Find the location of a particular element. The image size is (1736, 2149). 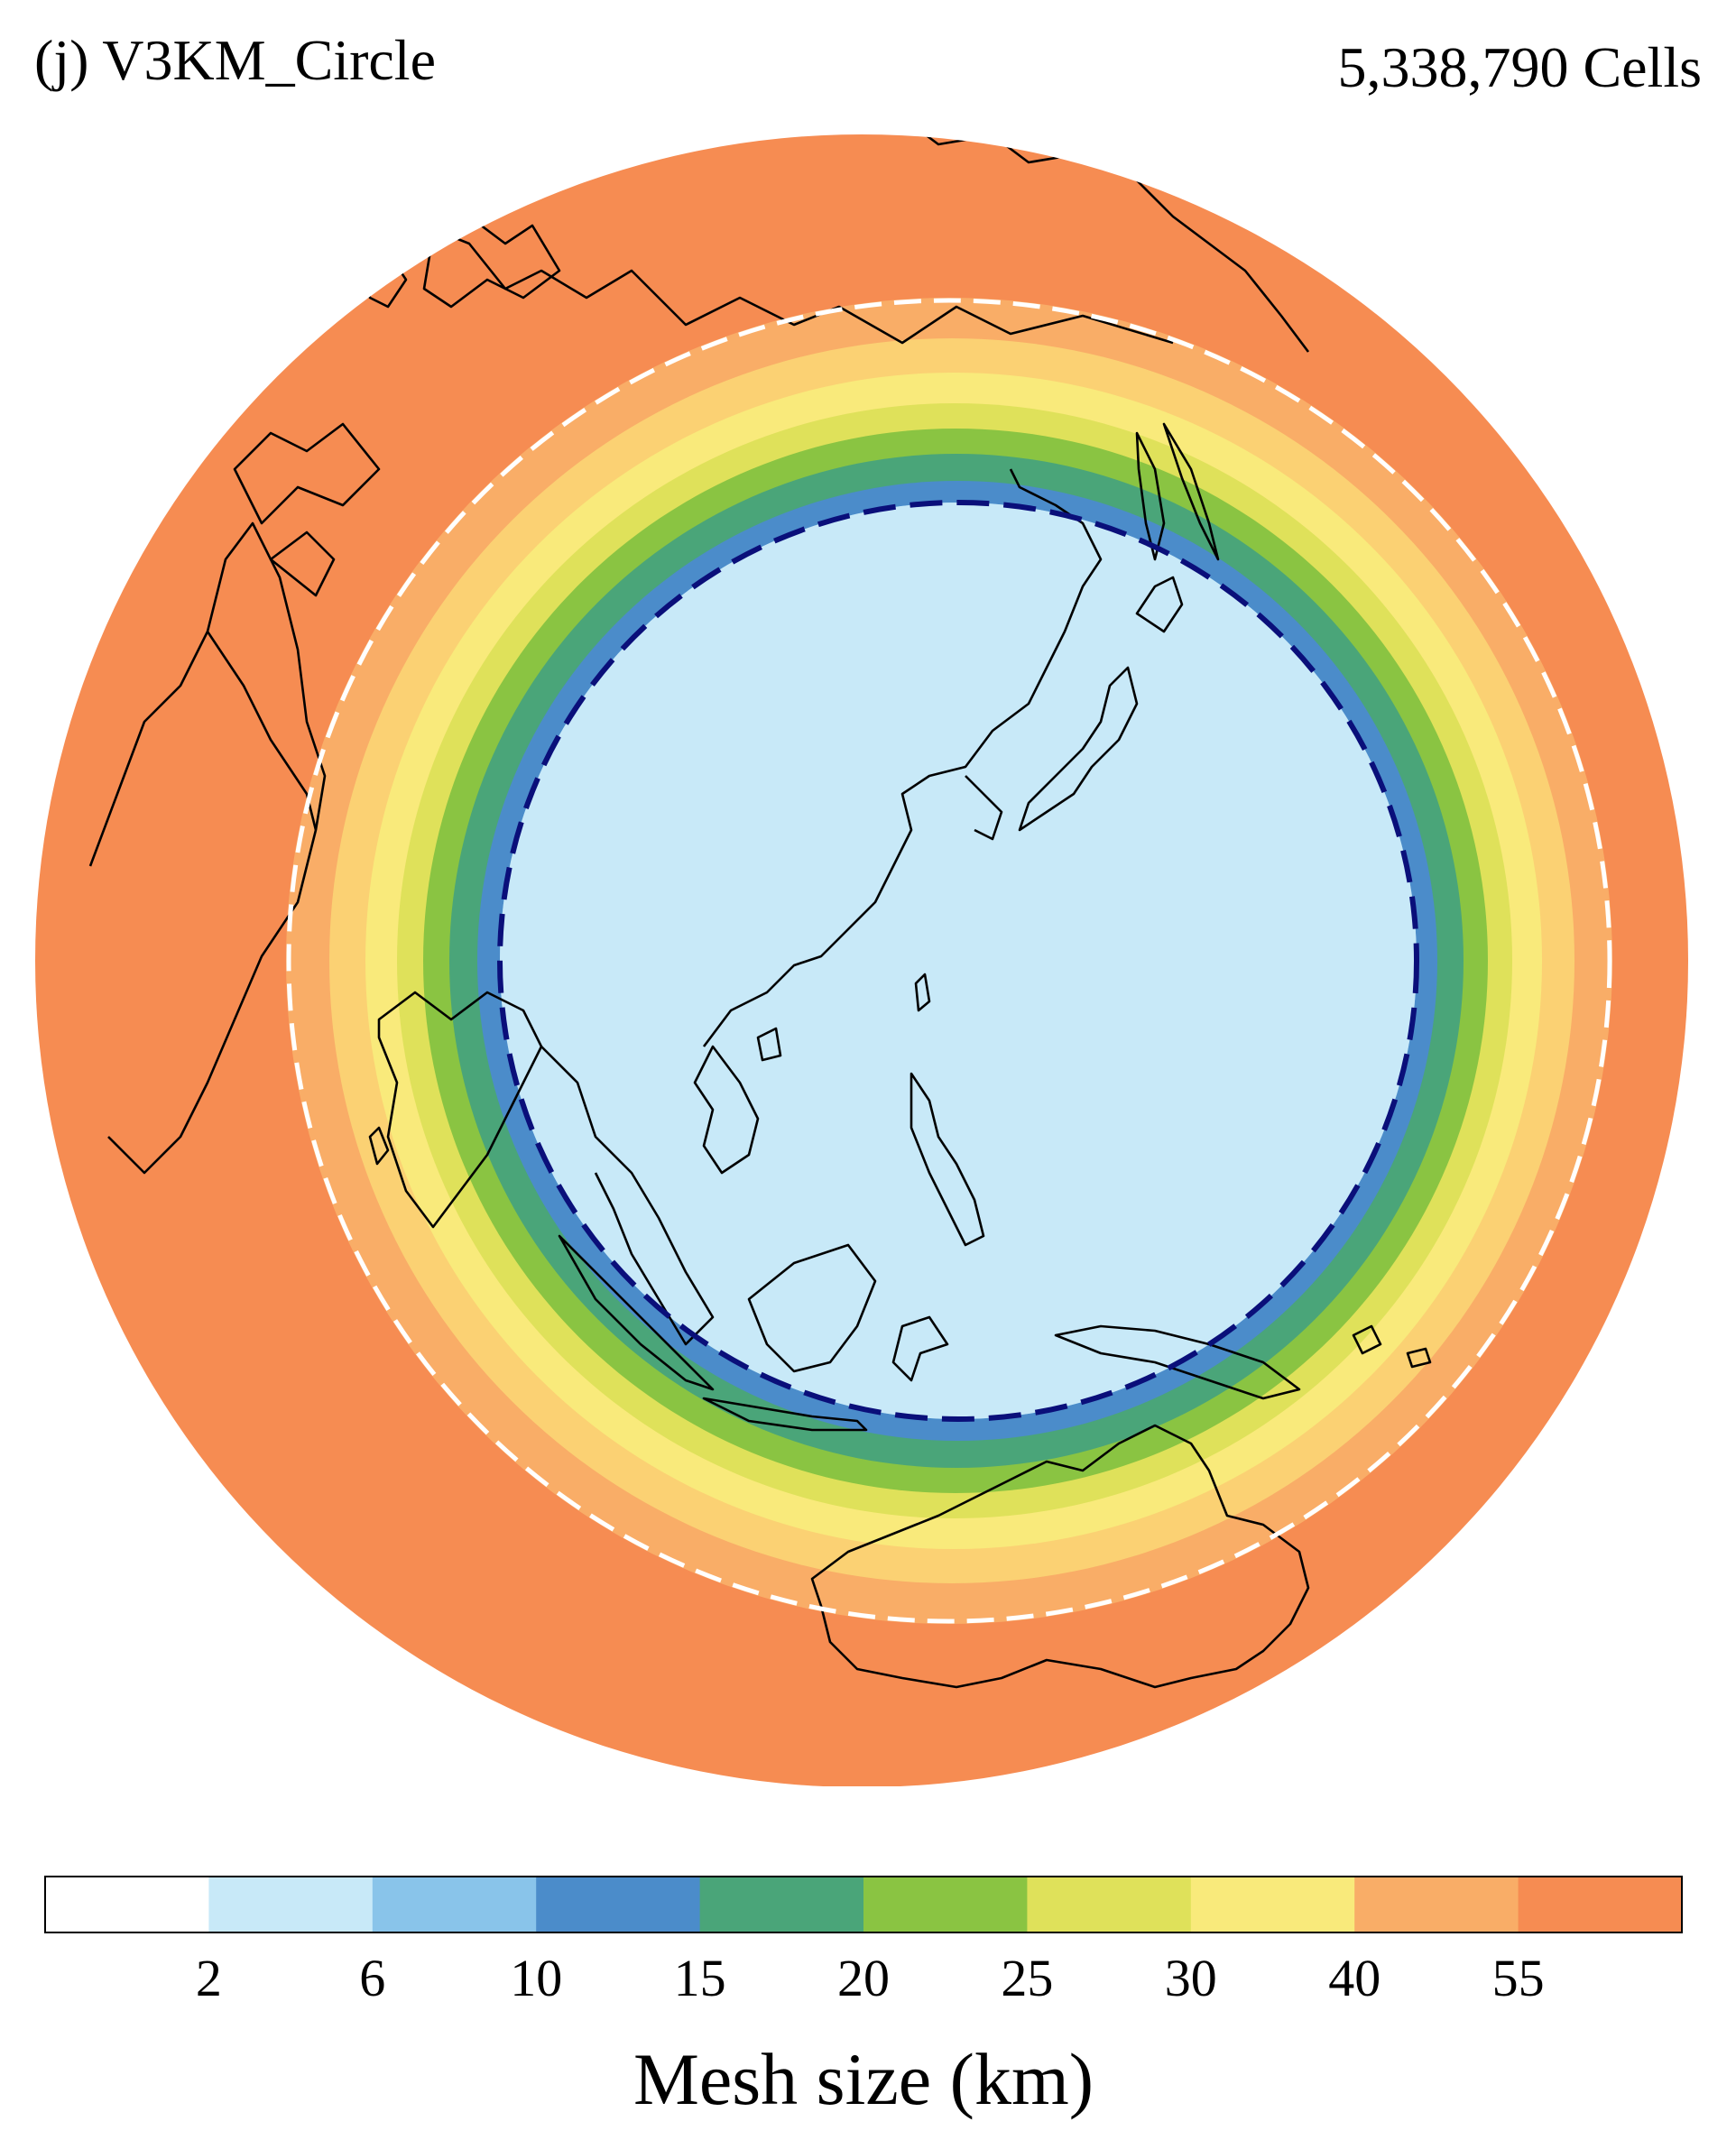

coastline-sumatra is located at coordinates (636, 1312).